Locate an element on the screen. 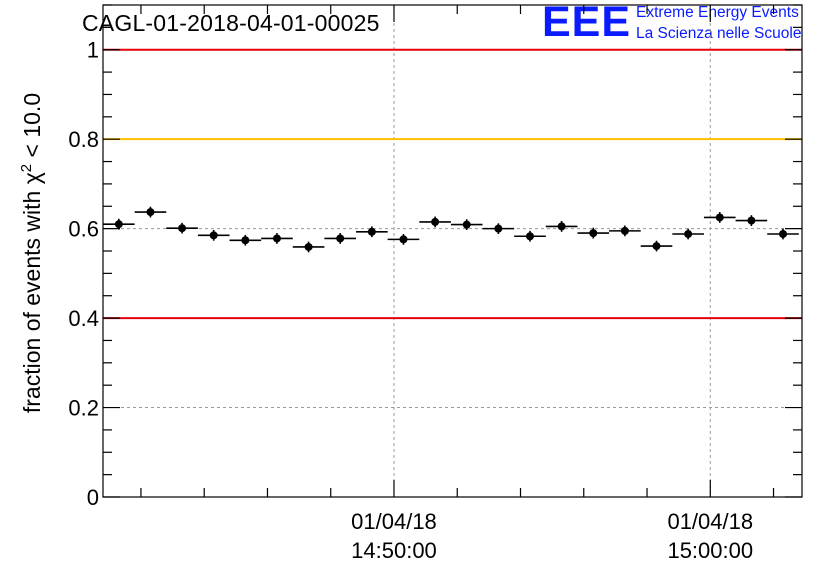 This screenshot has width=836, height=572. y-tick-label: 0 is located at coordinates (93, 497).